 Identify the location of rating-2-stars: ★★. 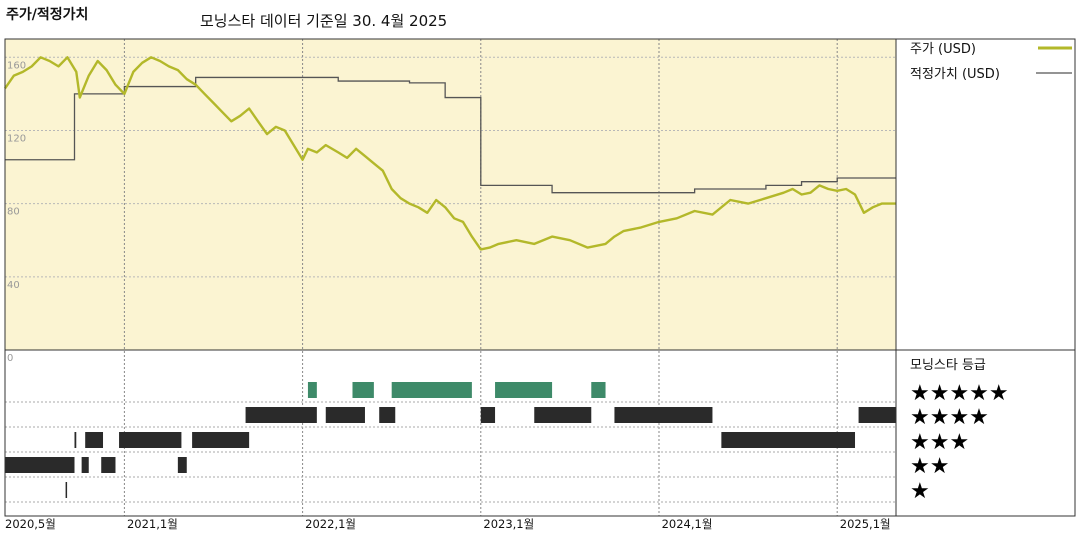
(929, 466).